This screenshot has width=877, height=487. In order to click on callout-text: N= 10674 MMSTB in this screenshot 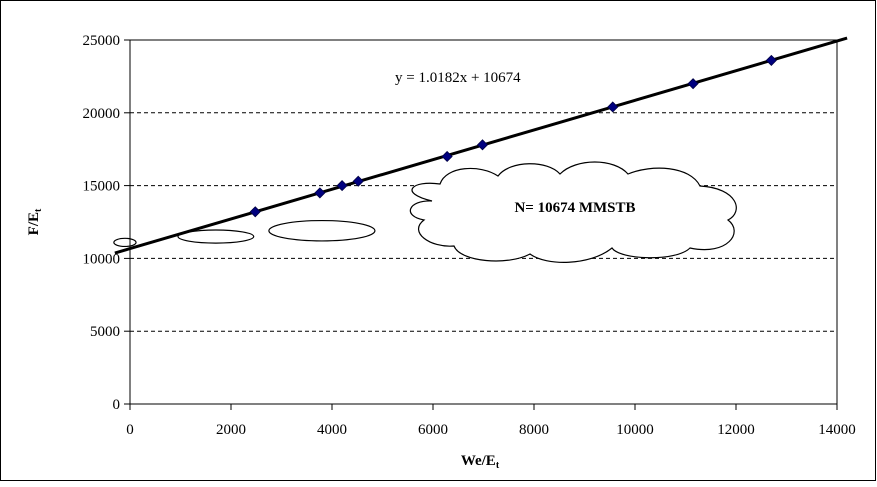, I will do `click(574, 208)`.